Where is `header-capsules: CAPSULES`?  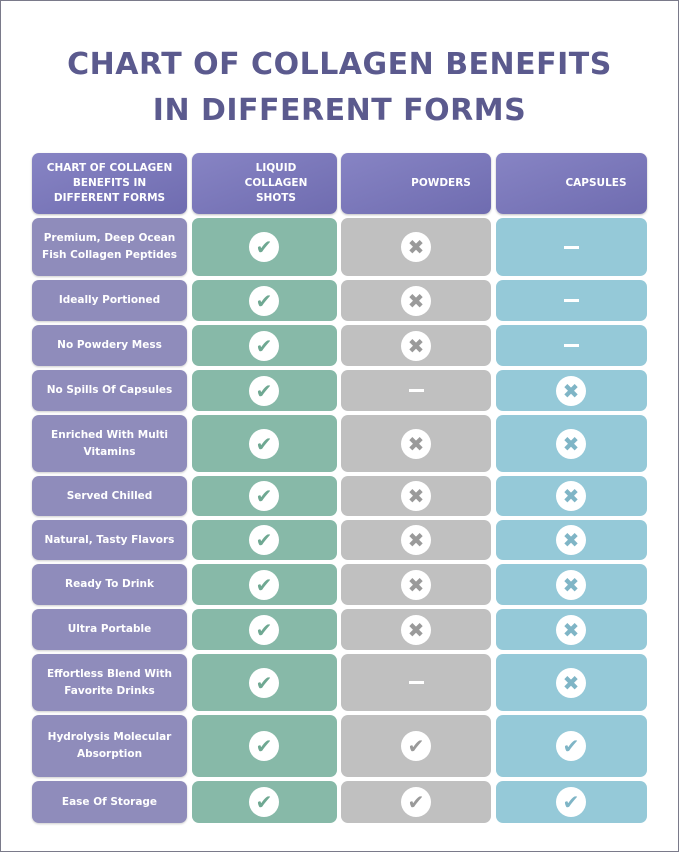
header-capsules: CAPSULES is located at coordinates (571, 183).